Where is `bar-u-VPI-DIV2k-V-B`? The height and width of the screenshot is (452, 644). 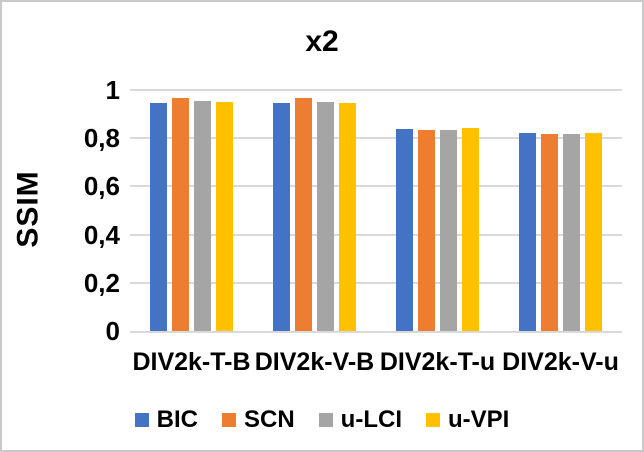 bar-u-VPI-DIV2k-V-B is located at coordinates (347, 216).